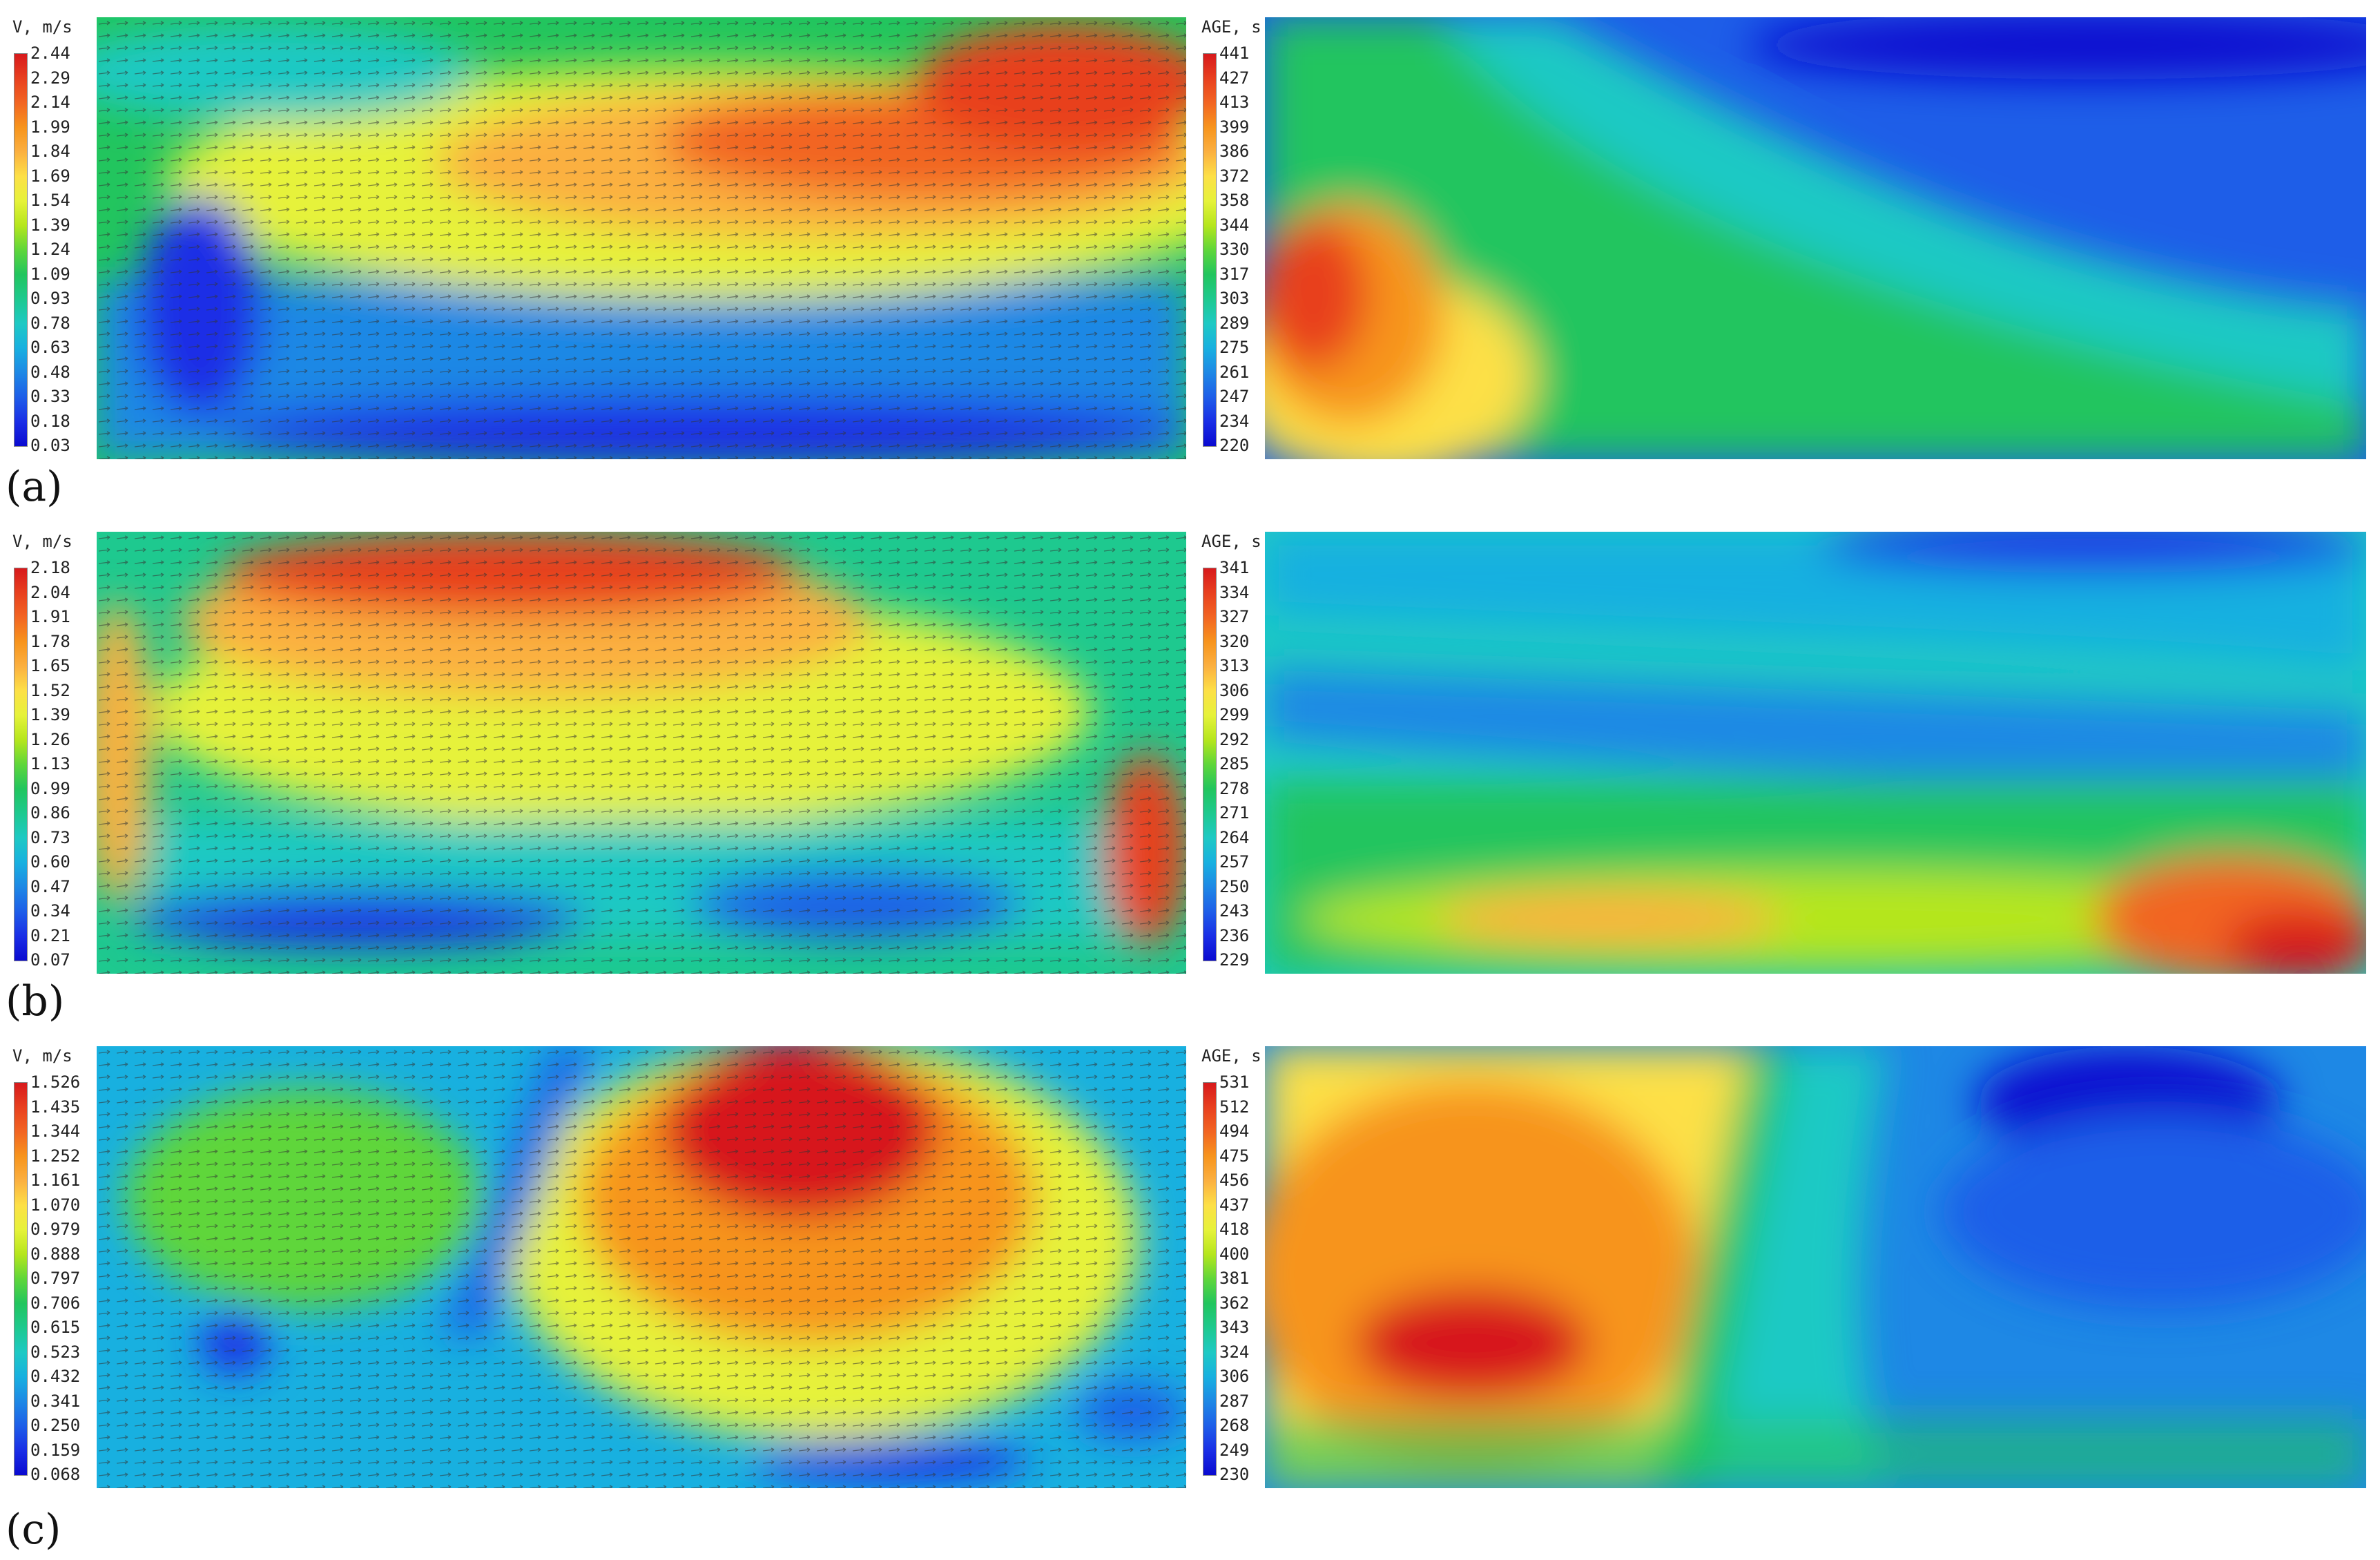 Image resolution: width=2380 pixels, height=1560 pixels. I want to click on tick-label: 1.84, so click(50, 151).